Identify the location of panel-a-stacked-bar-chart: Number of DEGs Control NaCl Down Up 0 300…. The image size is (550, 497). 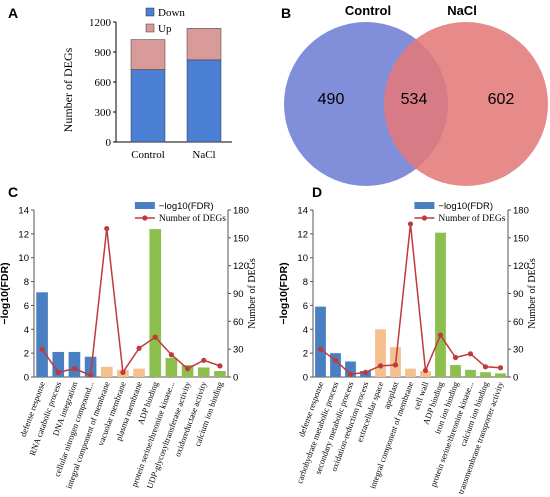
(146, 84).